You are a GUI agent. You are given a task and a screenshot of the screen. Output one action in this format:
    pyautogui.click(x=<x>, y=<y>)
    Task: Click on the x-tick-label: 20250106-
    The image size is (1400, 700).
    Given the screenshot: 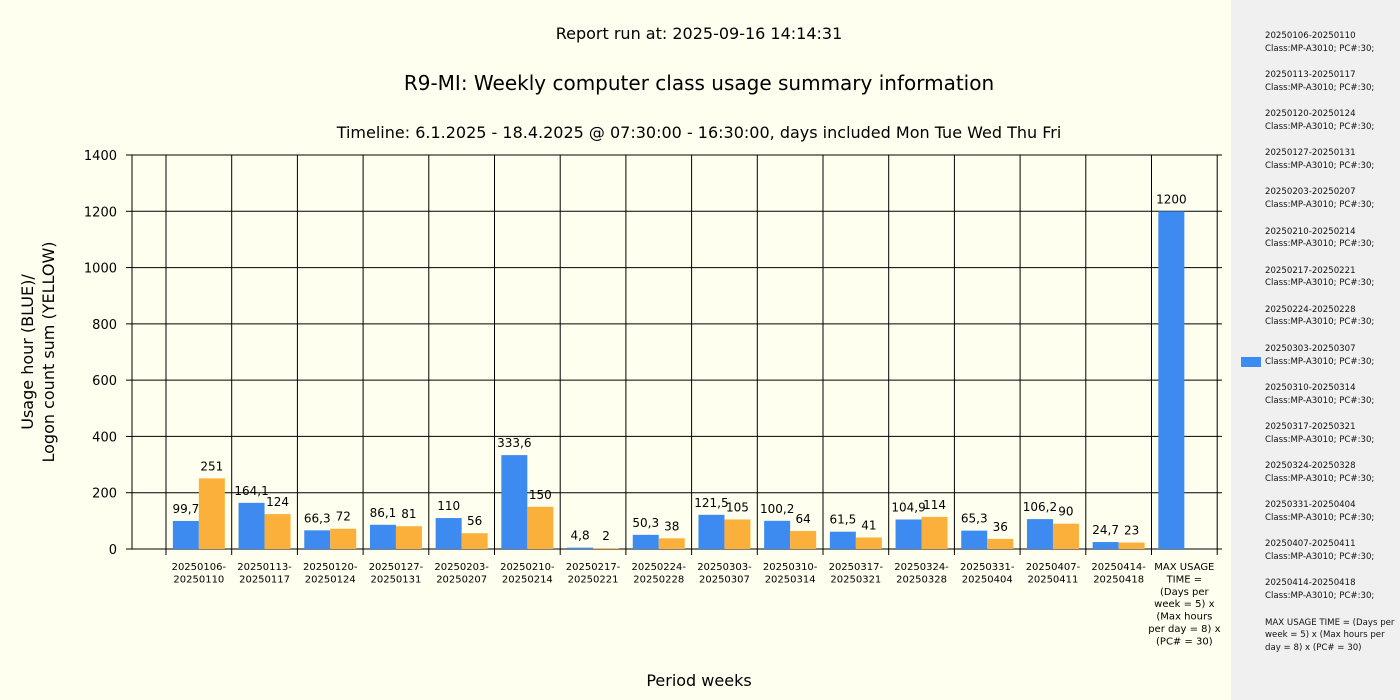 What is the action you would take?
    pyautogui.click(x=199, y=567)
    